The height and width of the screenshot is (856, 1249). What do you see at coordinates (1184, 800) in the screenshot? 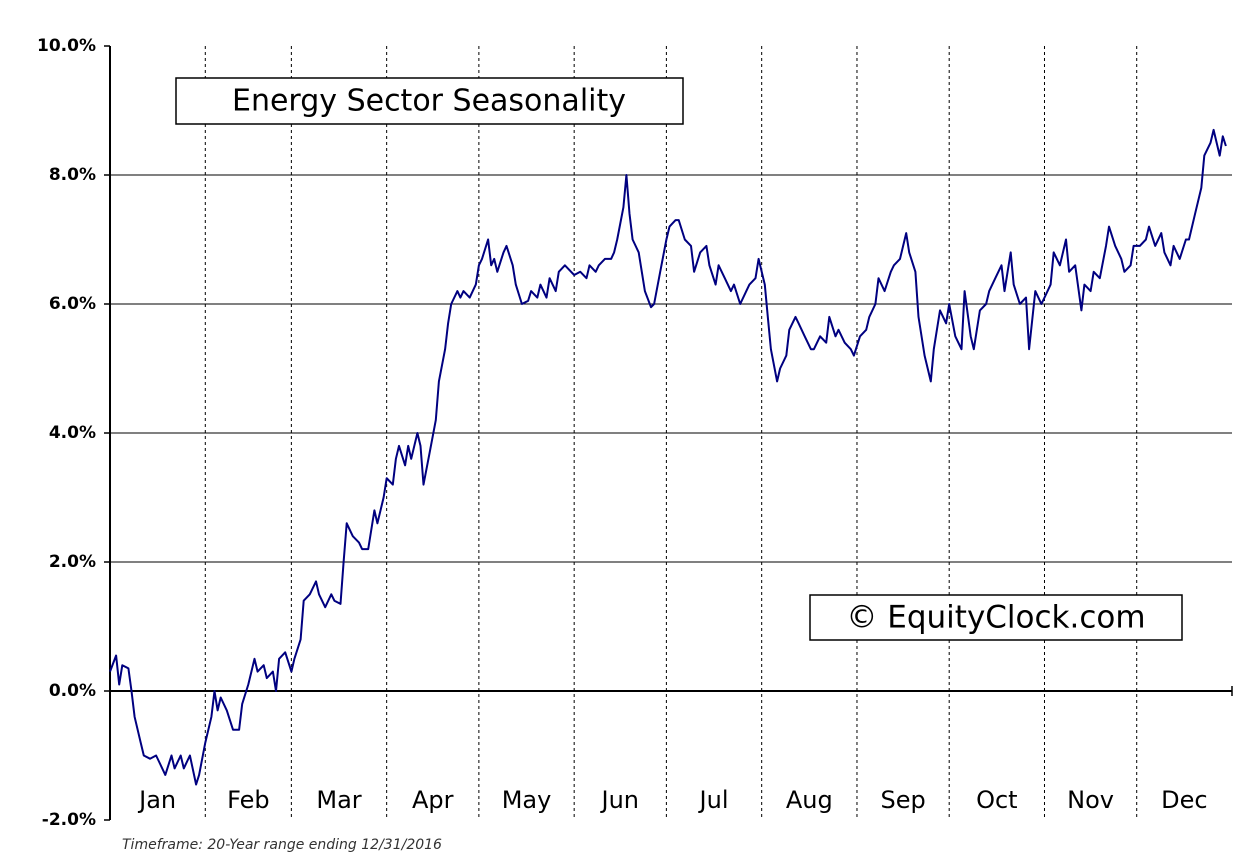
I see `x-tick-label: Dec` at bounding box center [1184, 800].